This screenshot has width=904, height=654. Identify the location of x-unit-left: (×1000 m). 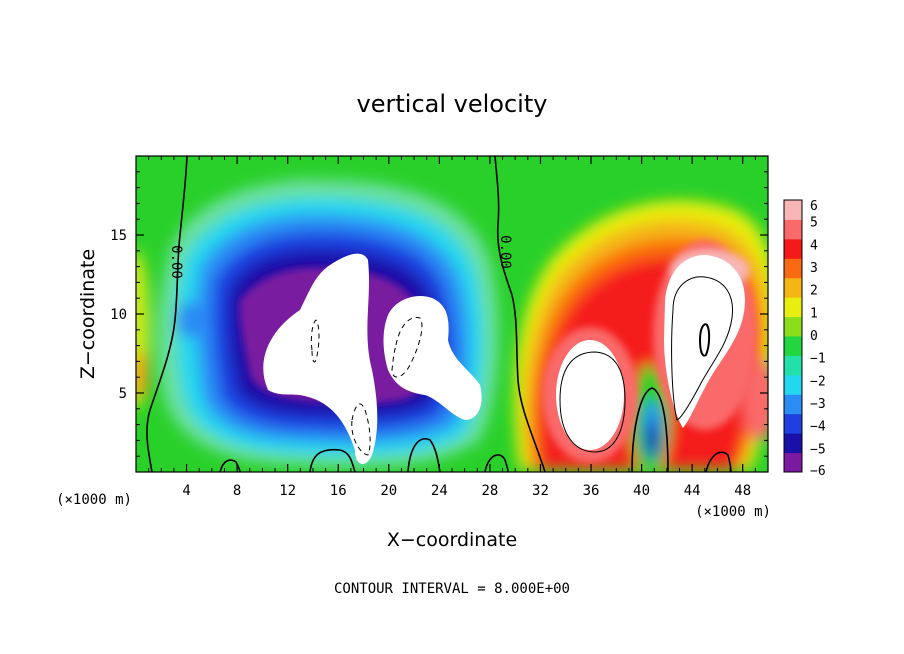
(94, 500).